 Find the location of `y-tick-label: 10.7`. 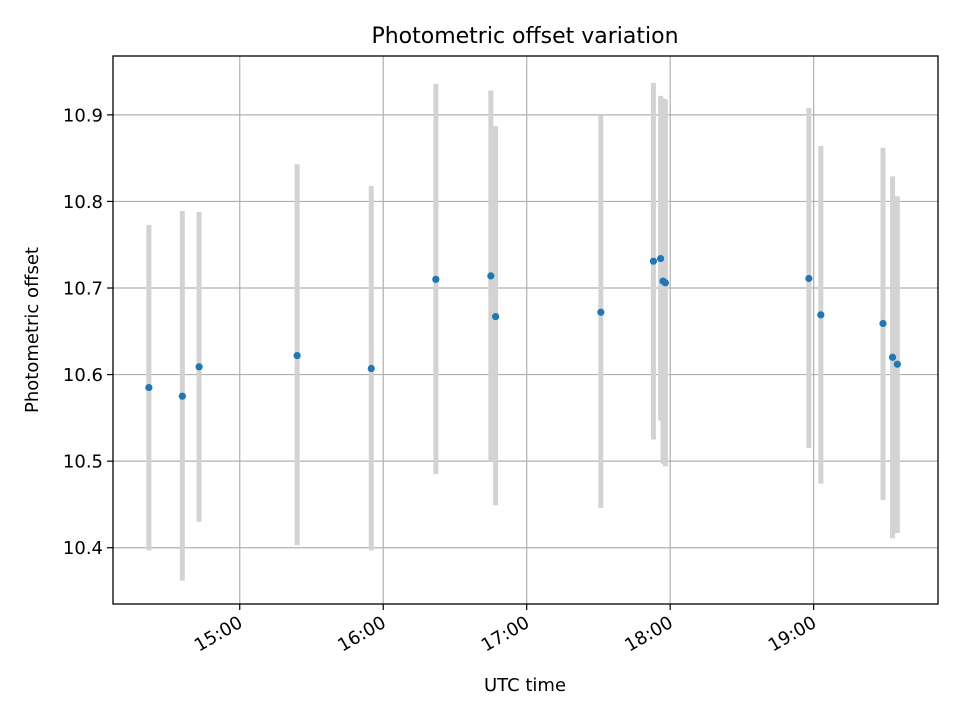

y-tick-label: 10.7 is located at coordinates (83, 289).